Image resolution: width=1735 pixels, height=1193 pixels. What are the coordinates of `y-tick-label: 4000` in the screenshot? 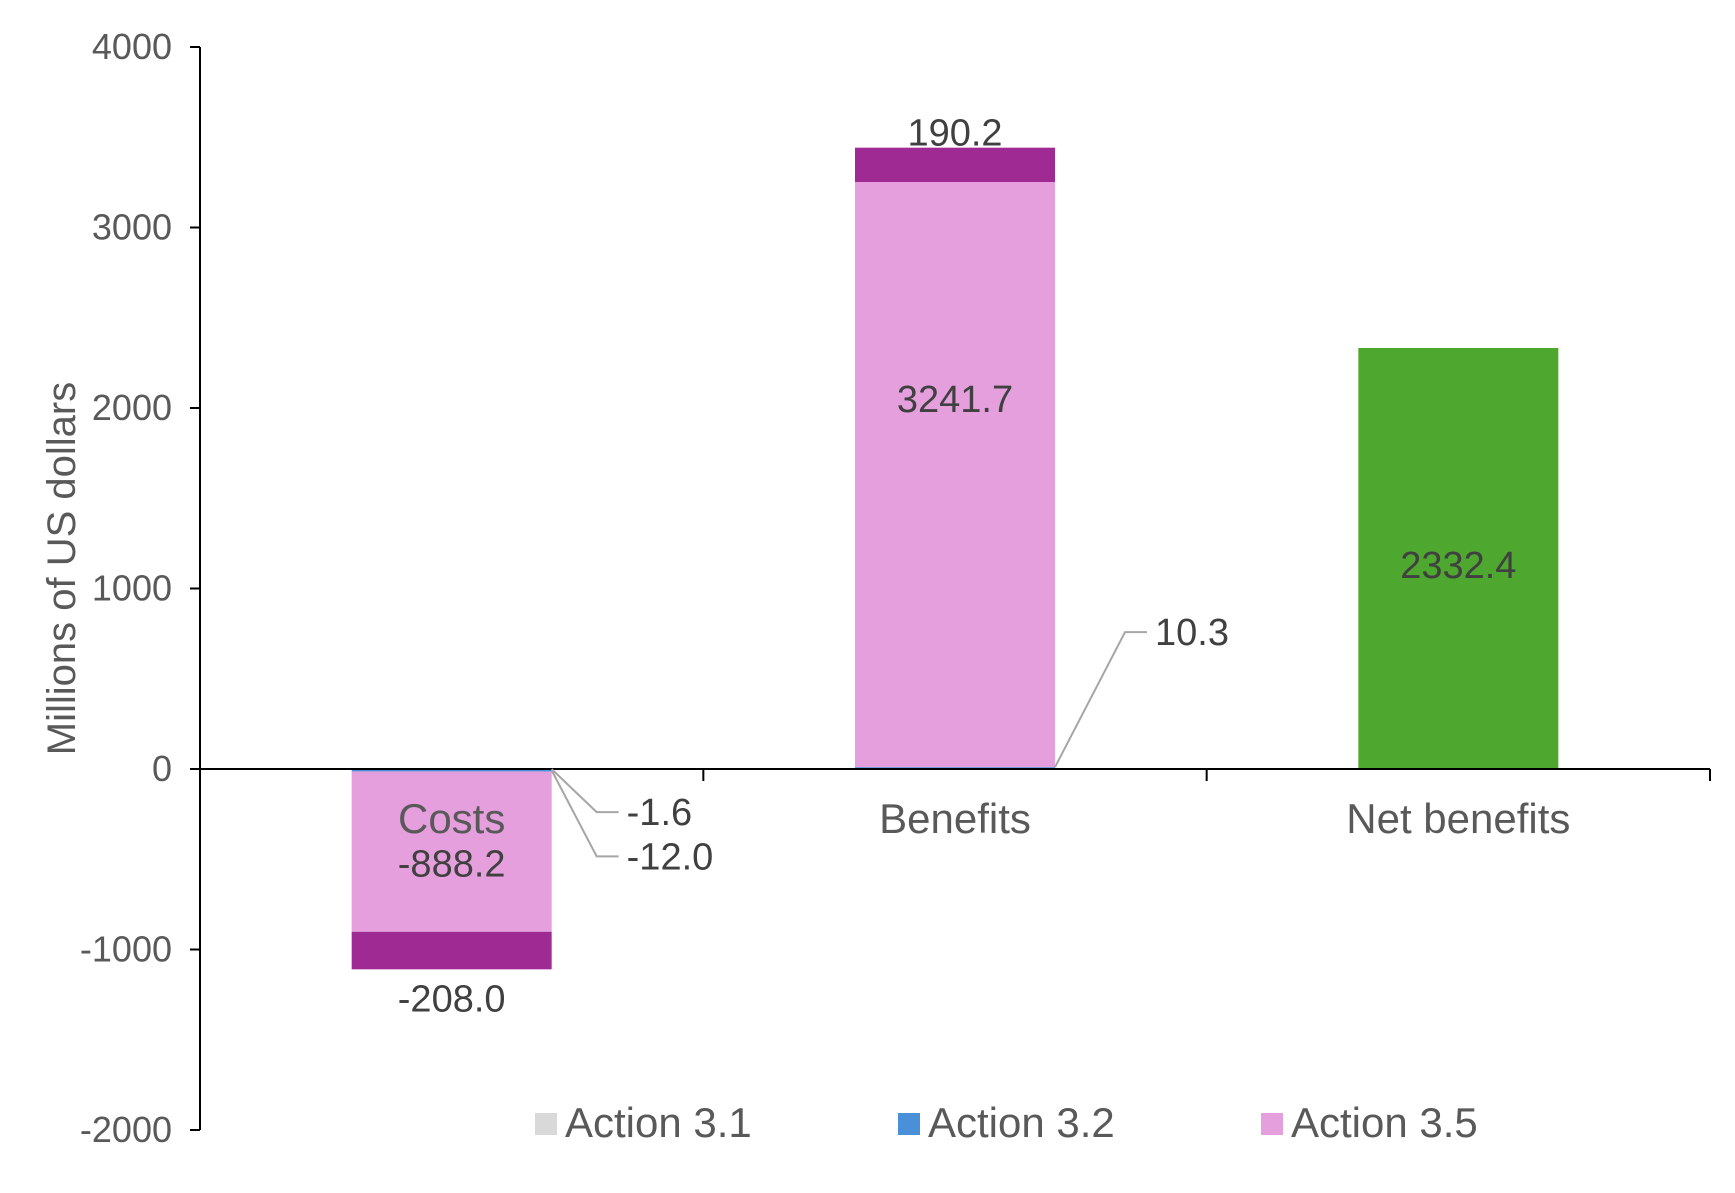 It's located at (132, 46).